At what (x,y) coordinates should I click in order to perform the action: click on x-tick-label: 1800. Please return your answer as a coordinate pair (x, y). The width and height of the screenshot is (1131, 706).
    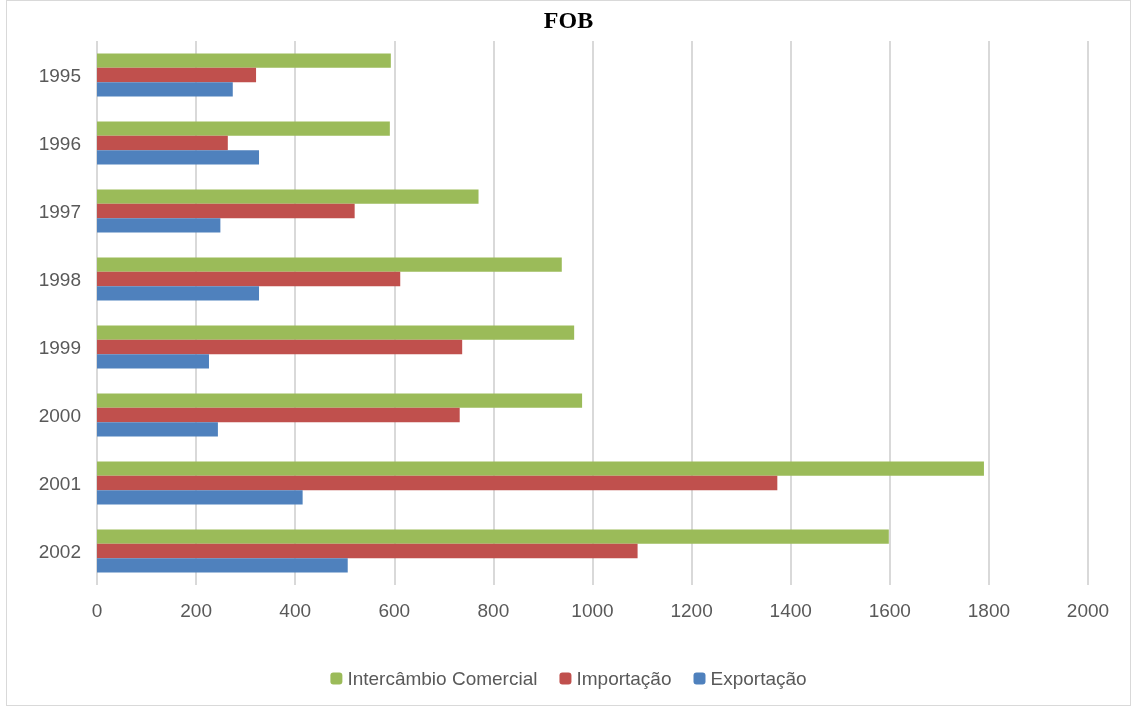
    Looking at the image, I should click on (989, 610).